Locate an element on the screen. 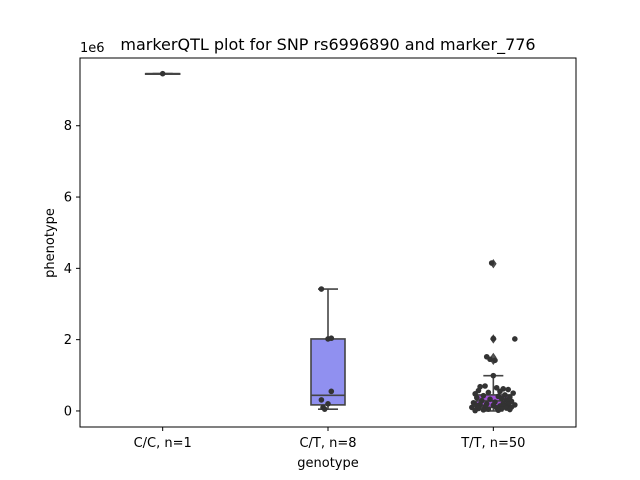 The height and width of the screenshot is (480, 640). y-tick-label: 6 is located at coordinates (68, 198).